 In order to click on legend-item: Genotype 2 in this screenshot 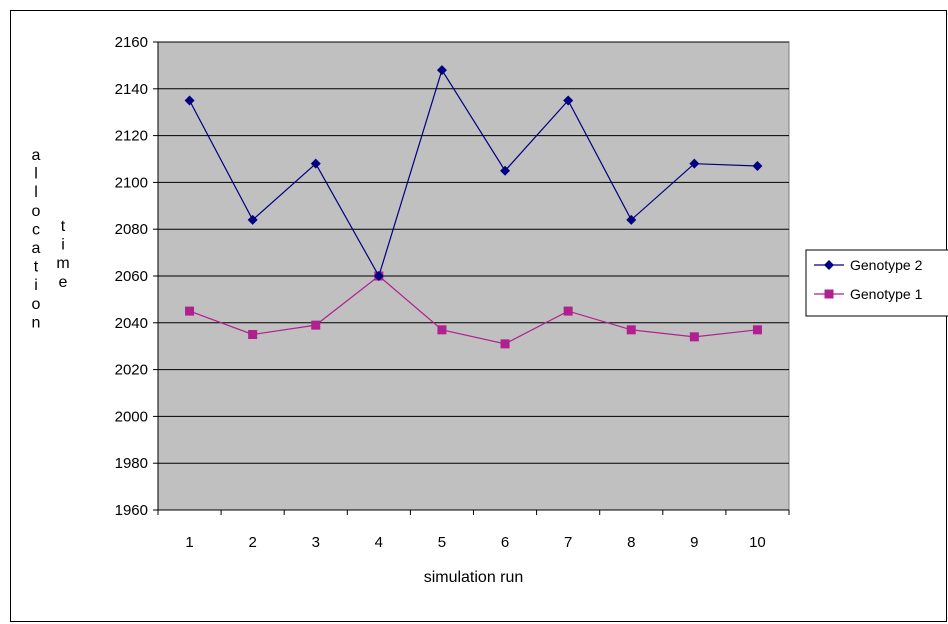, I will do `click(868, 265)`.